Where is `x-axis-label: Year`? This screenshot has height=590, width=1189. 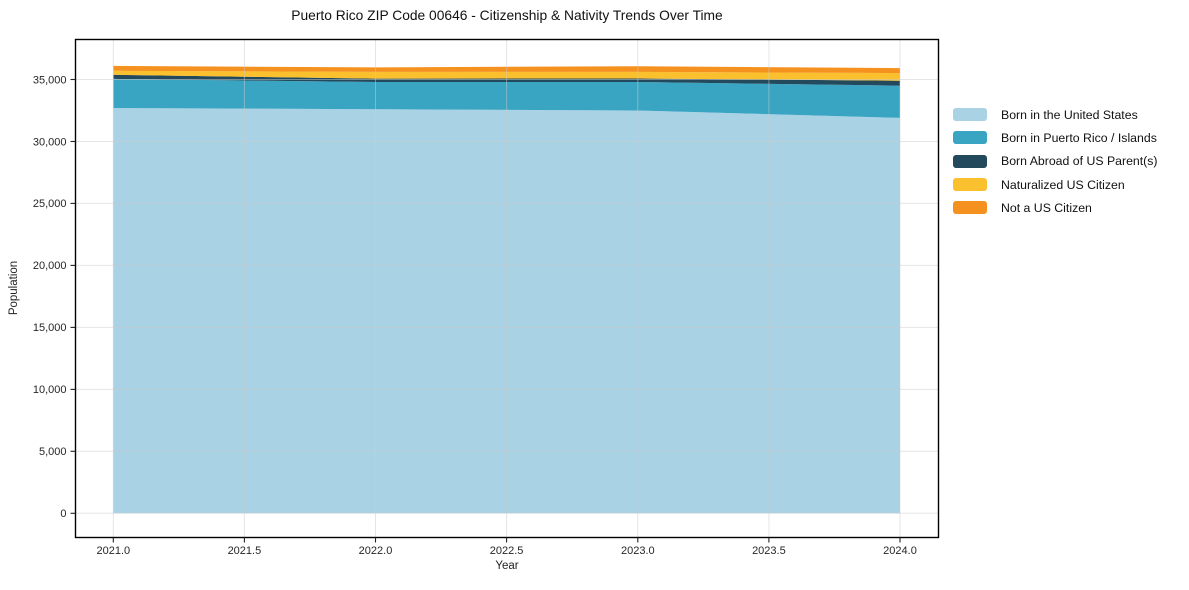
x-axis-label: Year is located at coordinates (507, 566).